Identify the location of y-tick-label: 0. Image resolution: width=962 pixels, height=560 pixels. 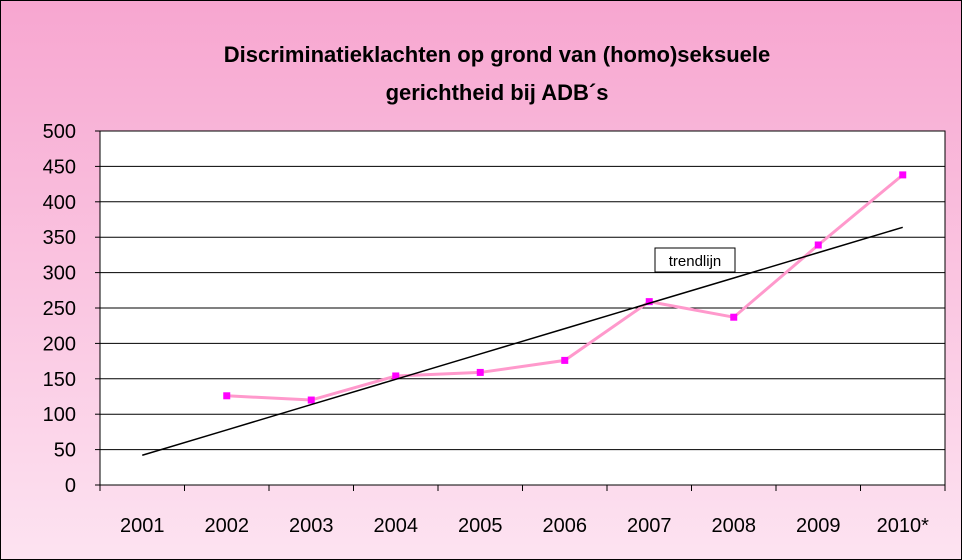
(70, 486).